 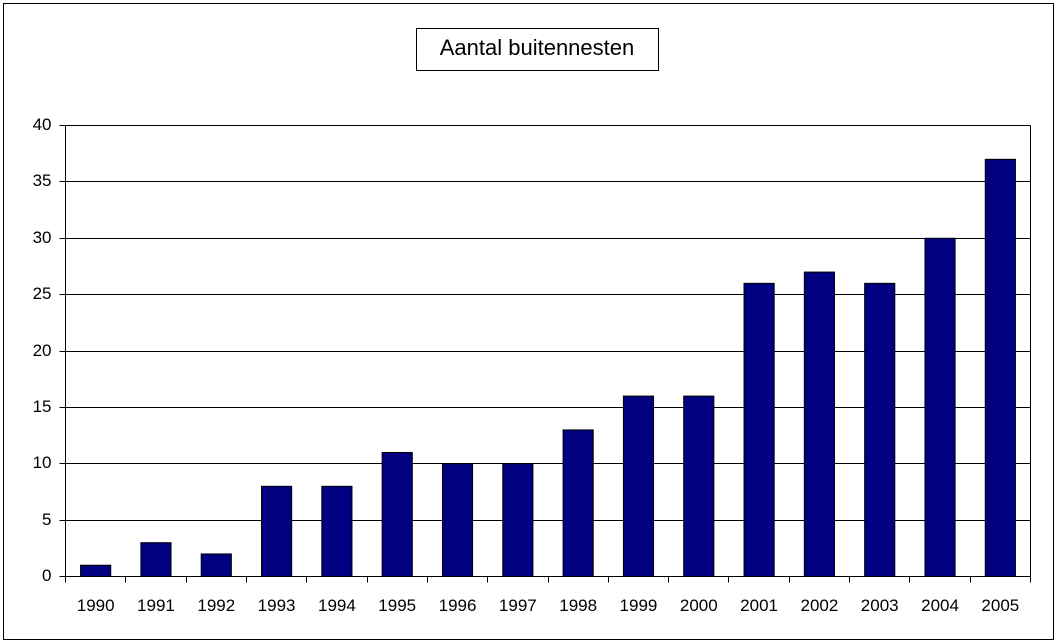 I want to click on x-tick-label: 2003, so click(x=880, y=605).